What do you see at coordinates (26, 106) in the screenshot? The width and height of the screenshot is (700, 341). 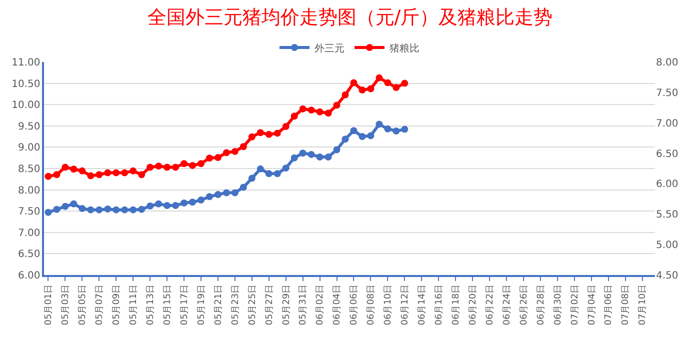 I see `y-tick-label: 10.00` at bounding box center [26, 106].